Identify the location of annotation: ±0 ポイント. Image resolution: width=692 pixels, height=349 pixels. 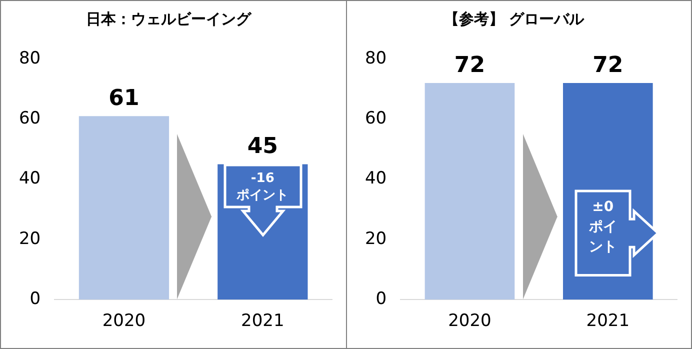
(603, 228).